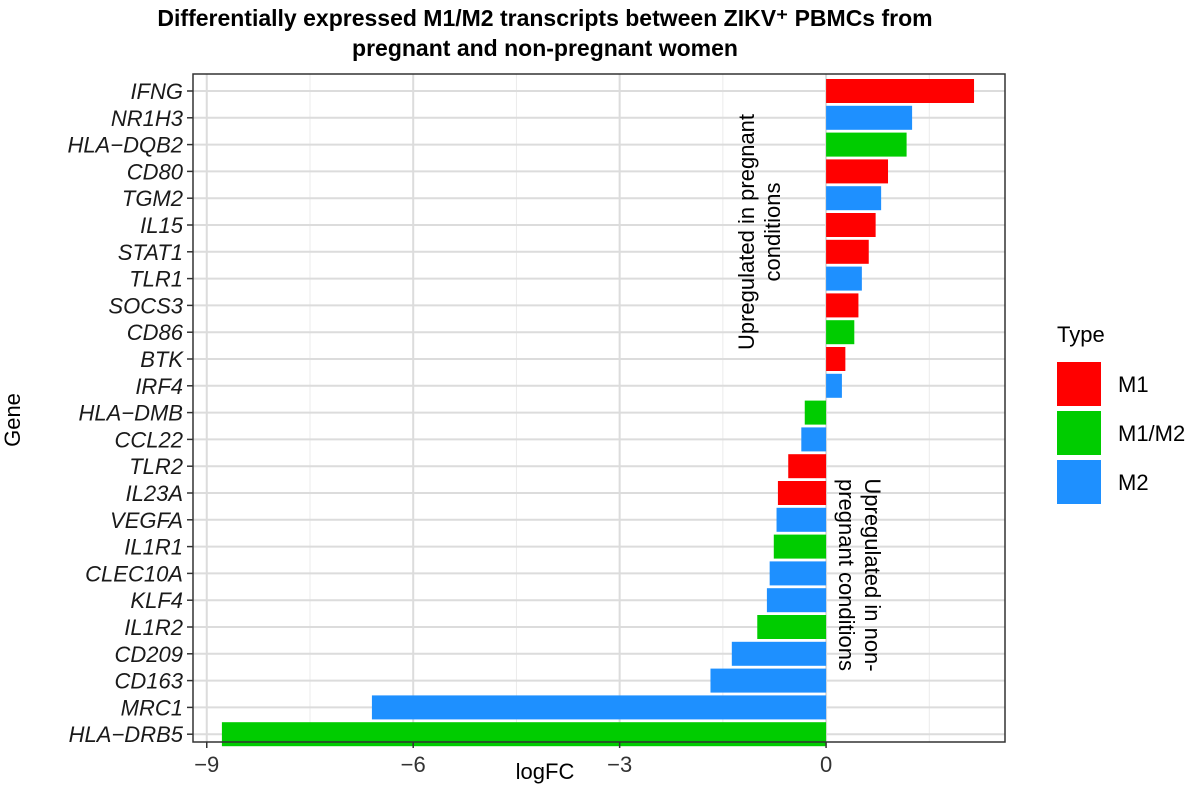 Image resolution: width=1200 pixels, height=788 pixels. What do you see at coordinates (149, 654) in the screenshot?
I see `gene-label: CD209` at bounding box center [149, 654].